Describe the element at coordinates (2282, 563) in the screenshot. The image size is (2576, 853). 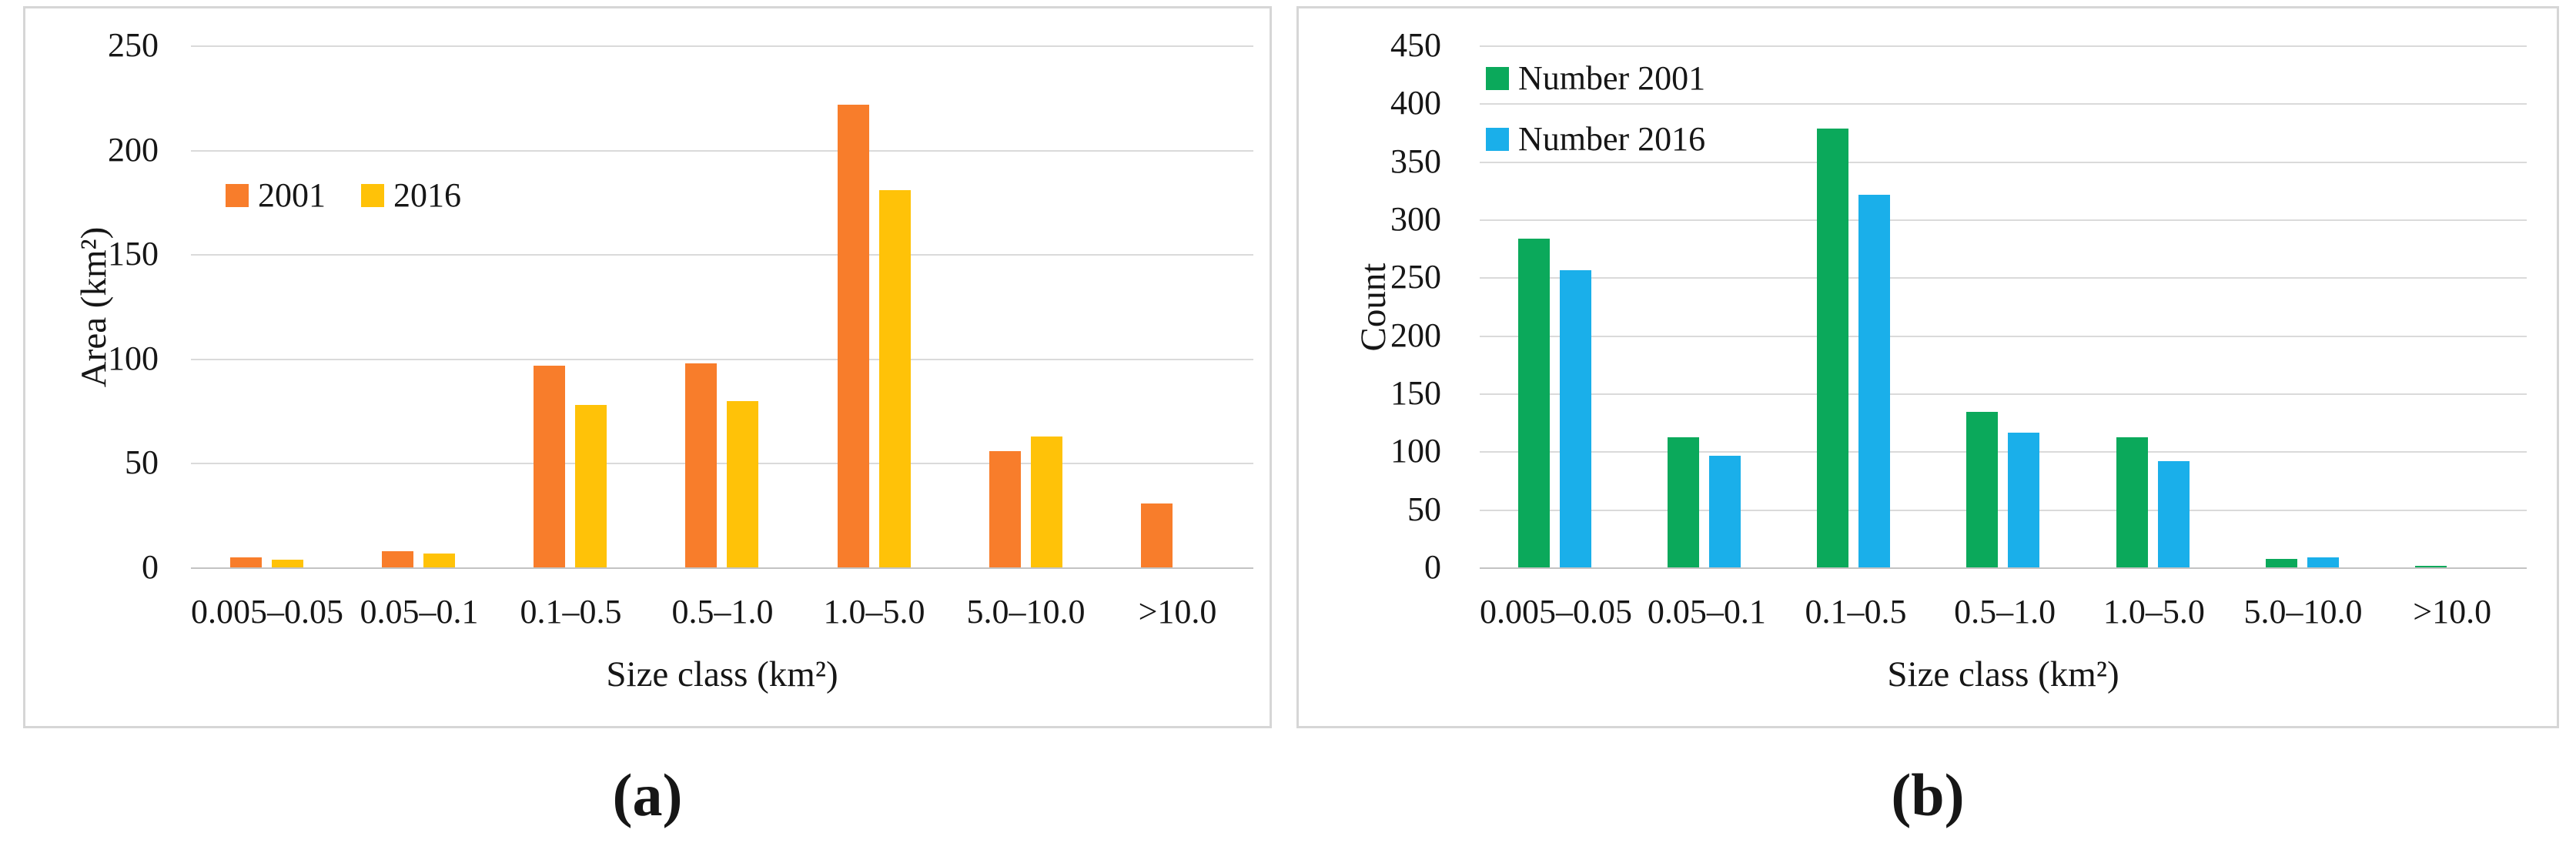
I see `bar-number-2001-5.0–10.0` at that location.